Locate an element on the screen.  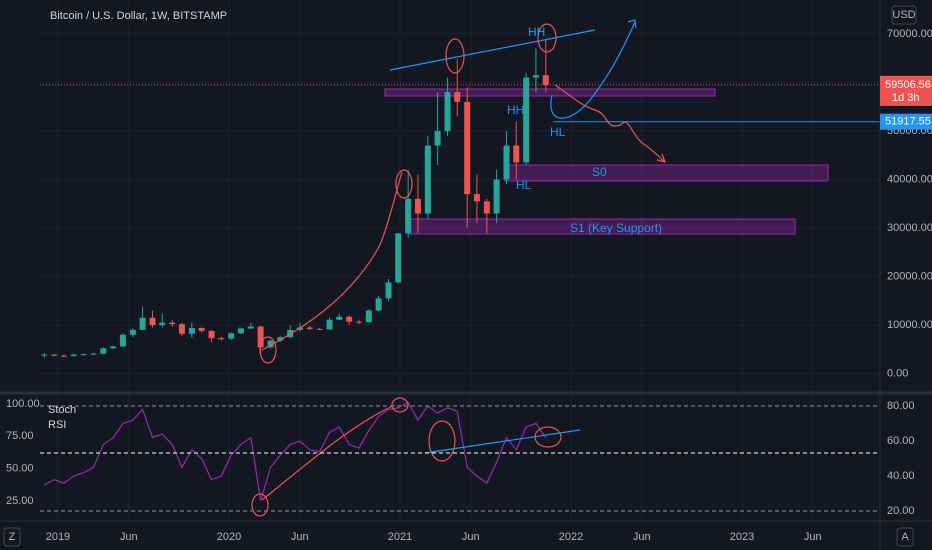
y-tick-label: 100.00 is located at coordinates (23, 404).